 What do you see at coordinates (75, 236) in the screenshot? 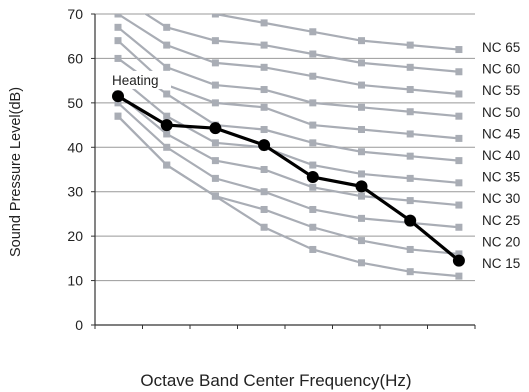
I see `y-tick-label: 20` at bounding box center [75, 236].